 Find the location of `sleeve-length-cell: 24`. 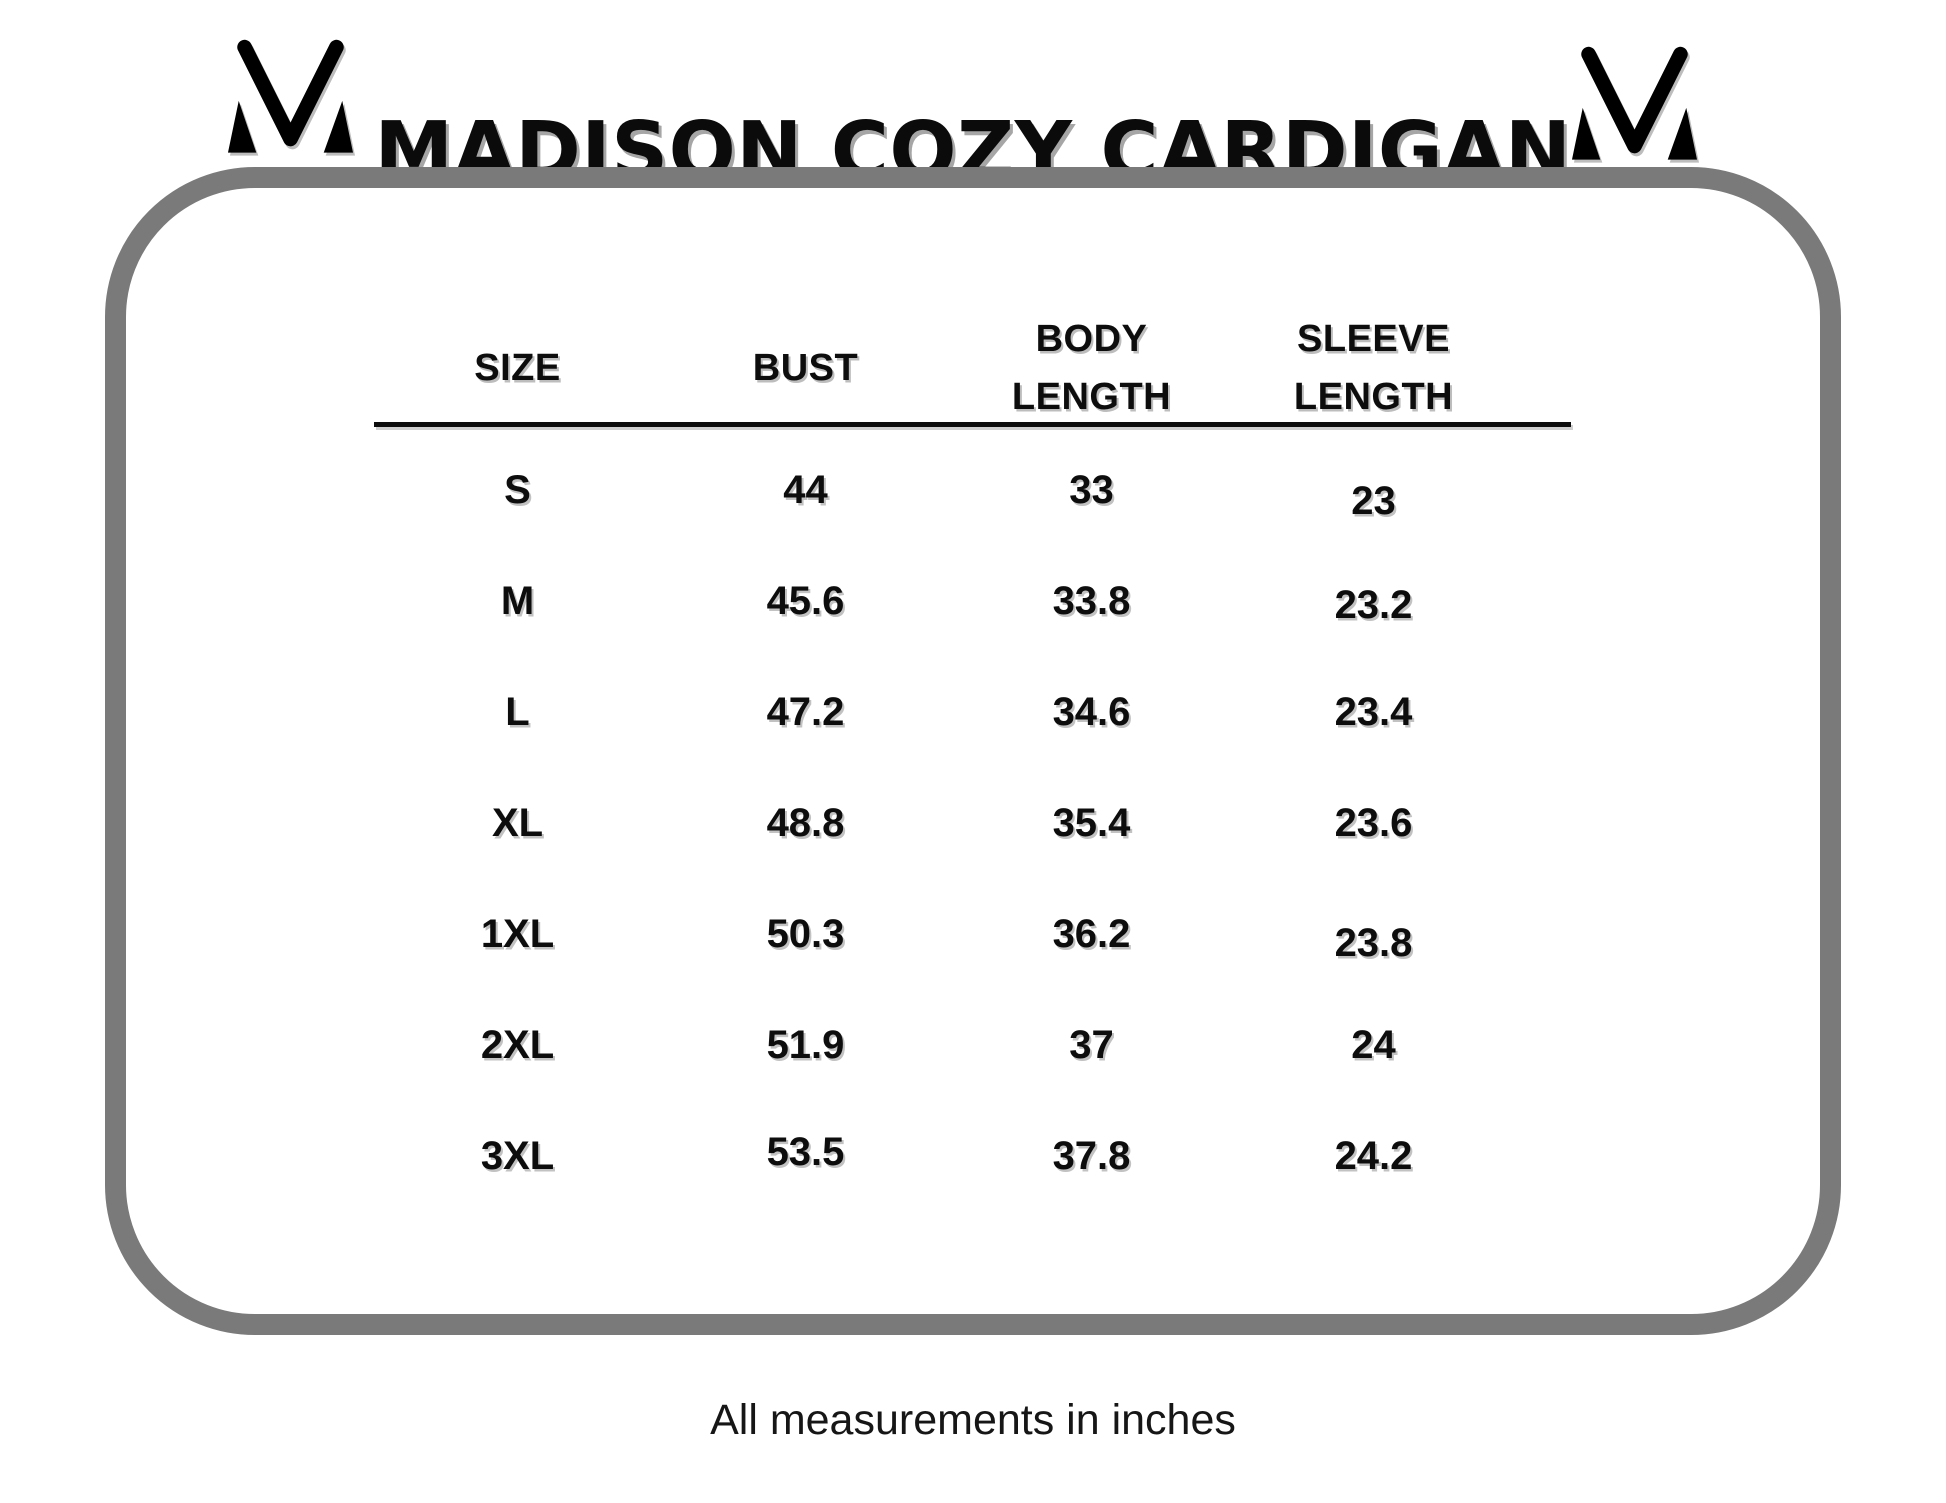

sleeve-length-cell: 24 is located at coordinates (1373, 1045).